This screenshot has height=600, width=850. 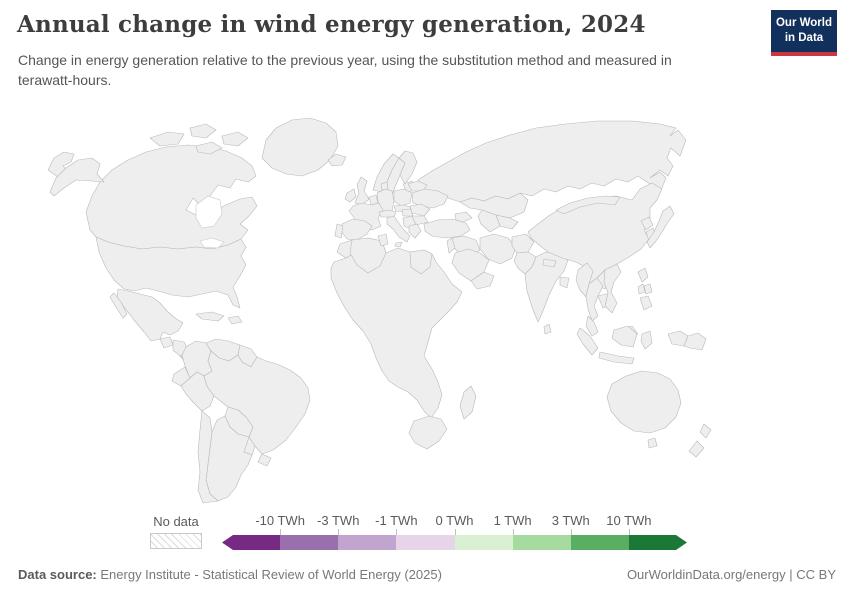 What do you see at coordinates (212, 243) in the screenshot?
I see `great-lakes` at bounding box center [212, 243].